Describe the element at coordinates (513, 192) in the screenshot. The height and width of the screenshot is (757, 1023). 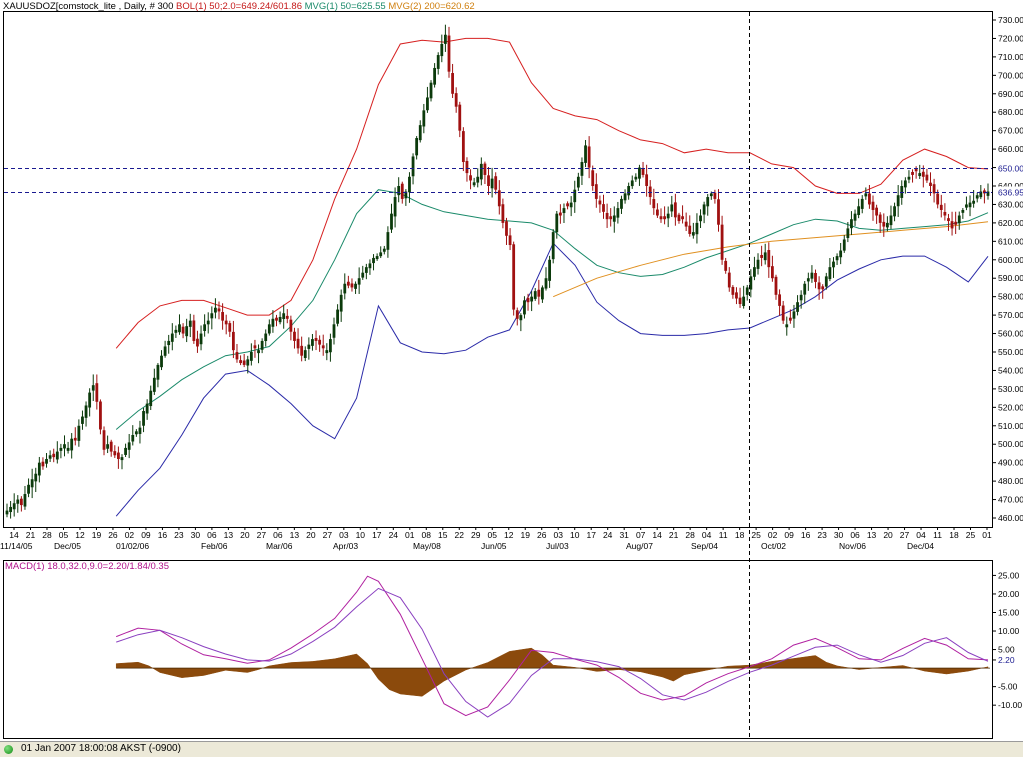
I see `price-marker: 636.95` at that location.